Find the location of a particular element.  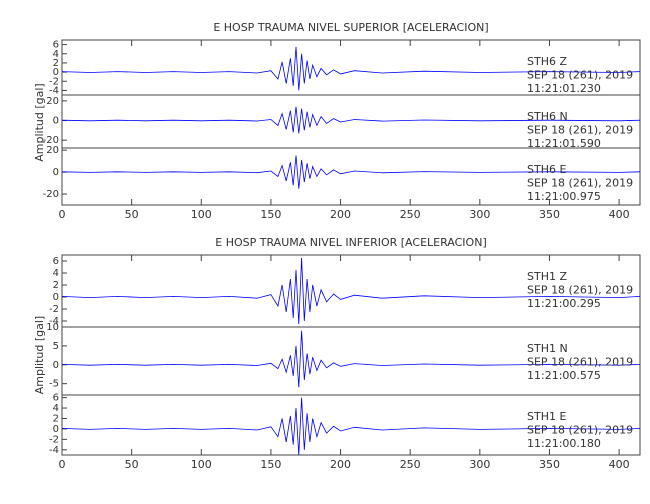

trace-annotation: STH6 N is located at coordinates (547, 116).